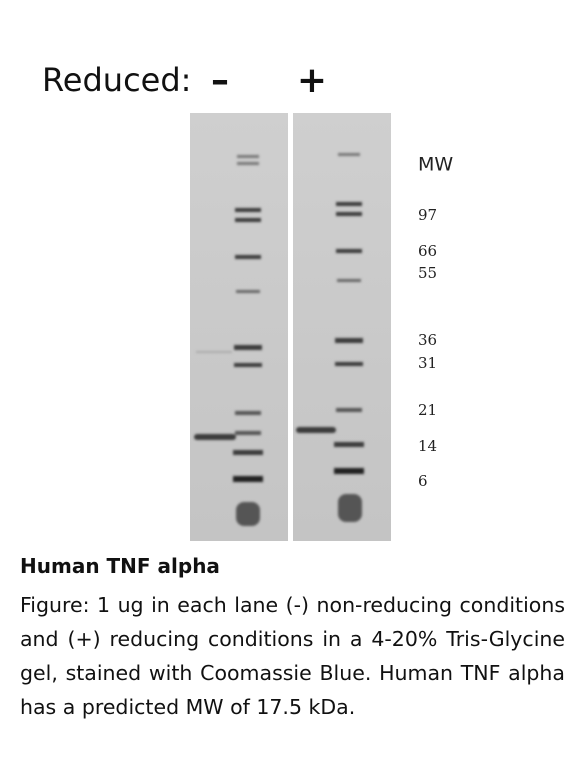 The height and width of the screenshot is (777, 585). I want to click on mw-label: 6, so click(423, 481).